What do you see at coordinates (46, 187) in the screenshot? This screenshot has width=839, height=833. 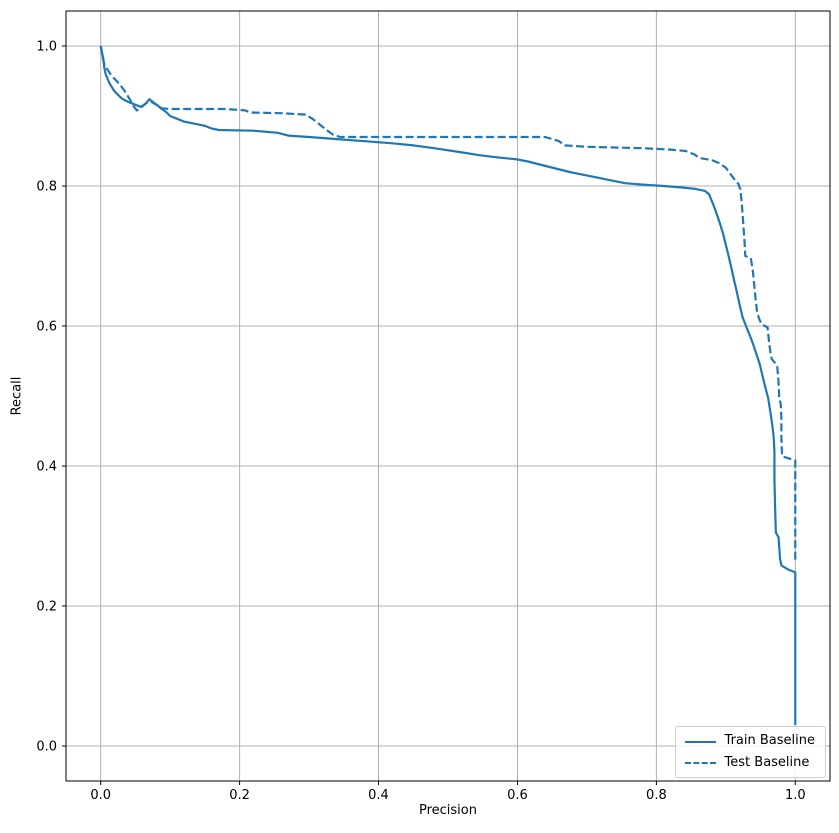 I see `y-tick-label: 0.8` at bounding box center [46, 187].